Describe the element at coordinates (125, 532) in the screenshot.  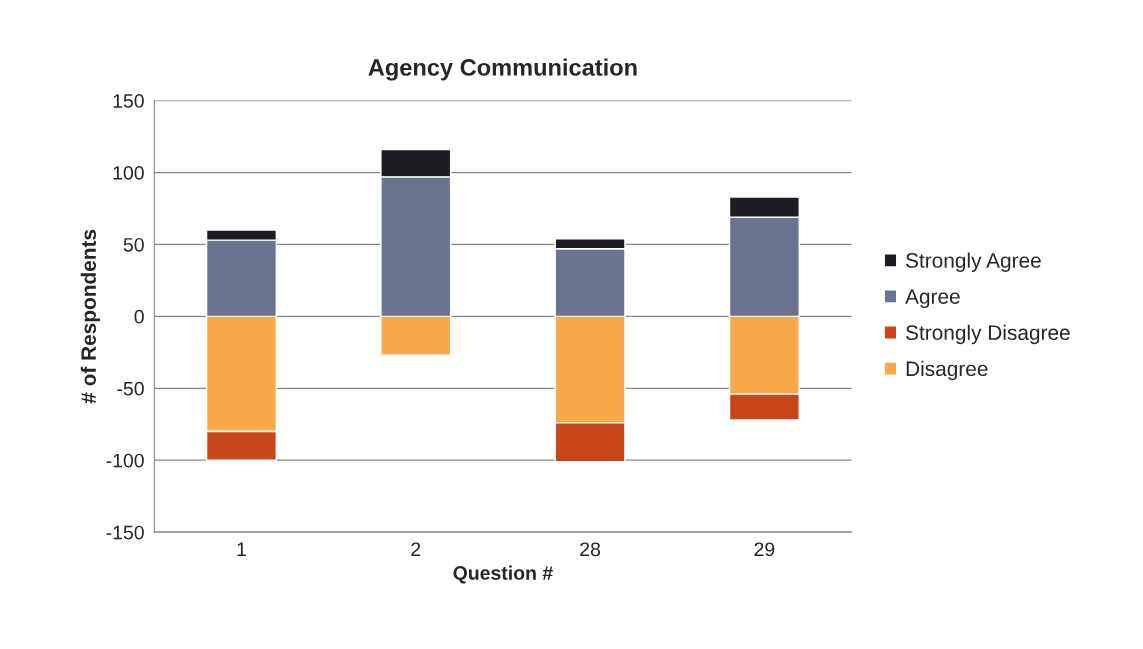
I see `y-tick-label: -150` at that location.